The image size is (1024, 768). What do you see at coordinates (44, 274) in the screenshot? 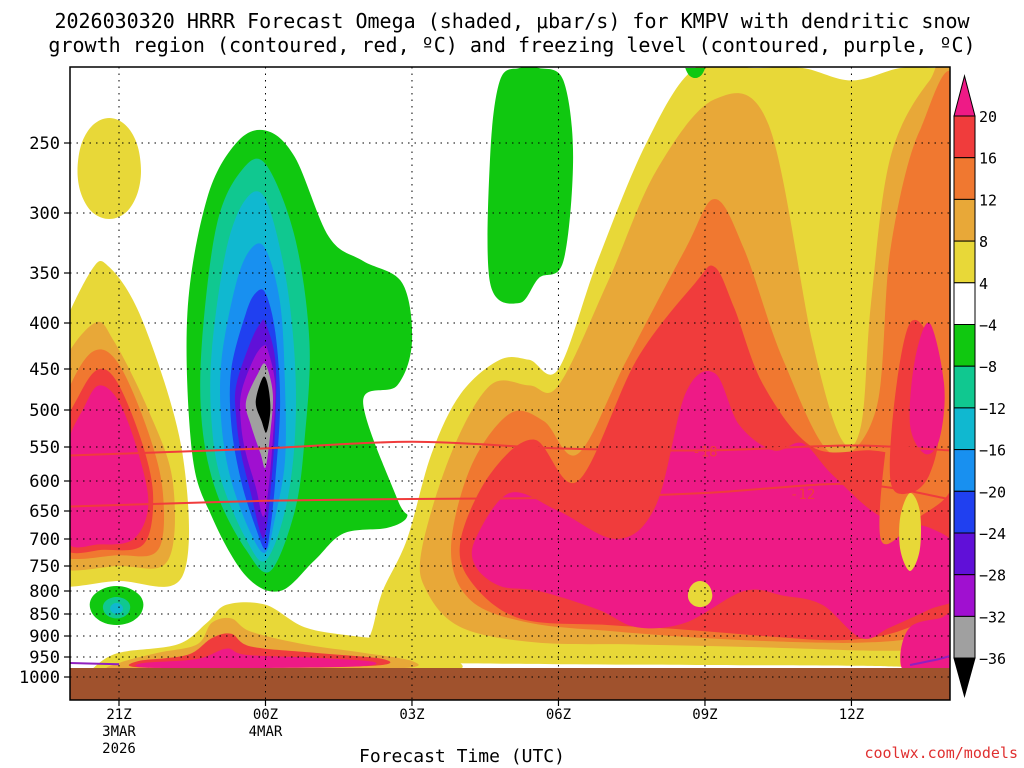
I see `y-tick-label-350: 350` at bounding box center [44, 274].